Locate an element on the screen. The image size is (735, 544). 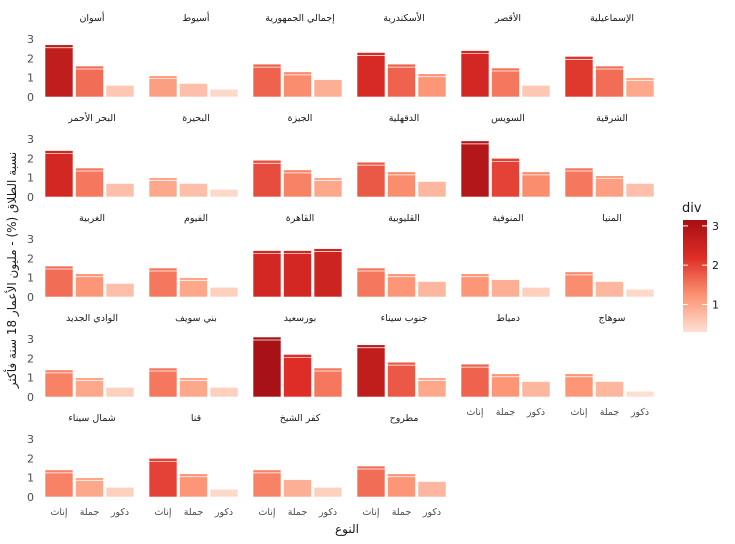
facet-title: أسيوط is located at coordinates (196, 17).